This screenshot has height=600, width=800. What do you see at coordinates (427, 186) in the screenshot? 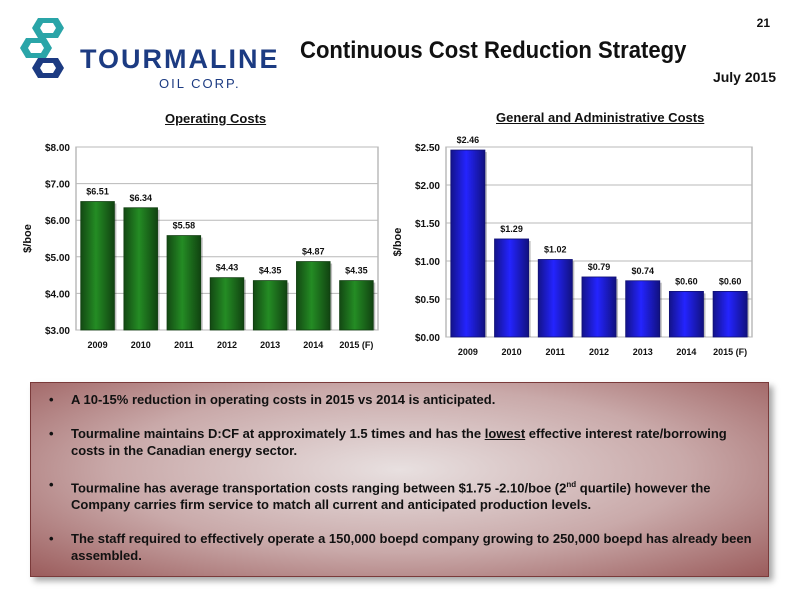
I see `ga-ytick-label: $2.00` at bounding box center [427, 186].